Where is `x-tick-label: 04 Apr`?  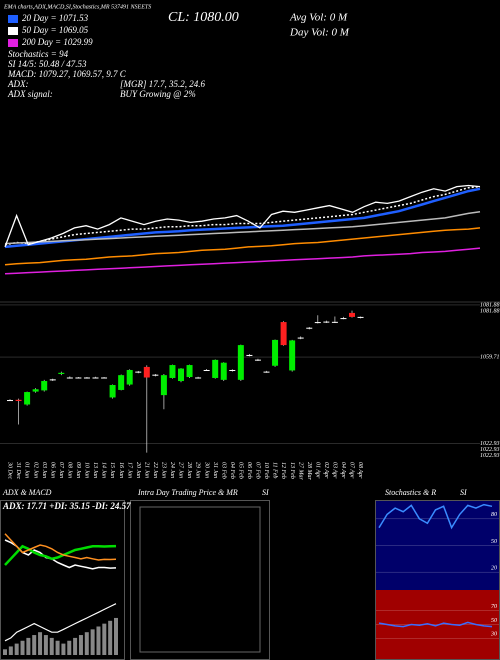 x-tick-label: 04 Apr is located at coordinates (343, 470).